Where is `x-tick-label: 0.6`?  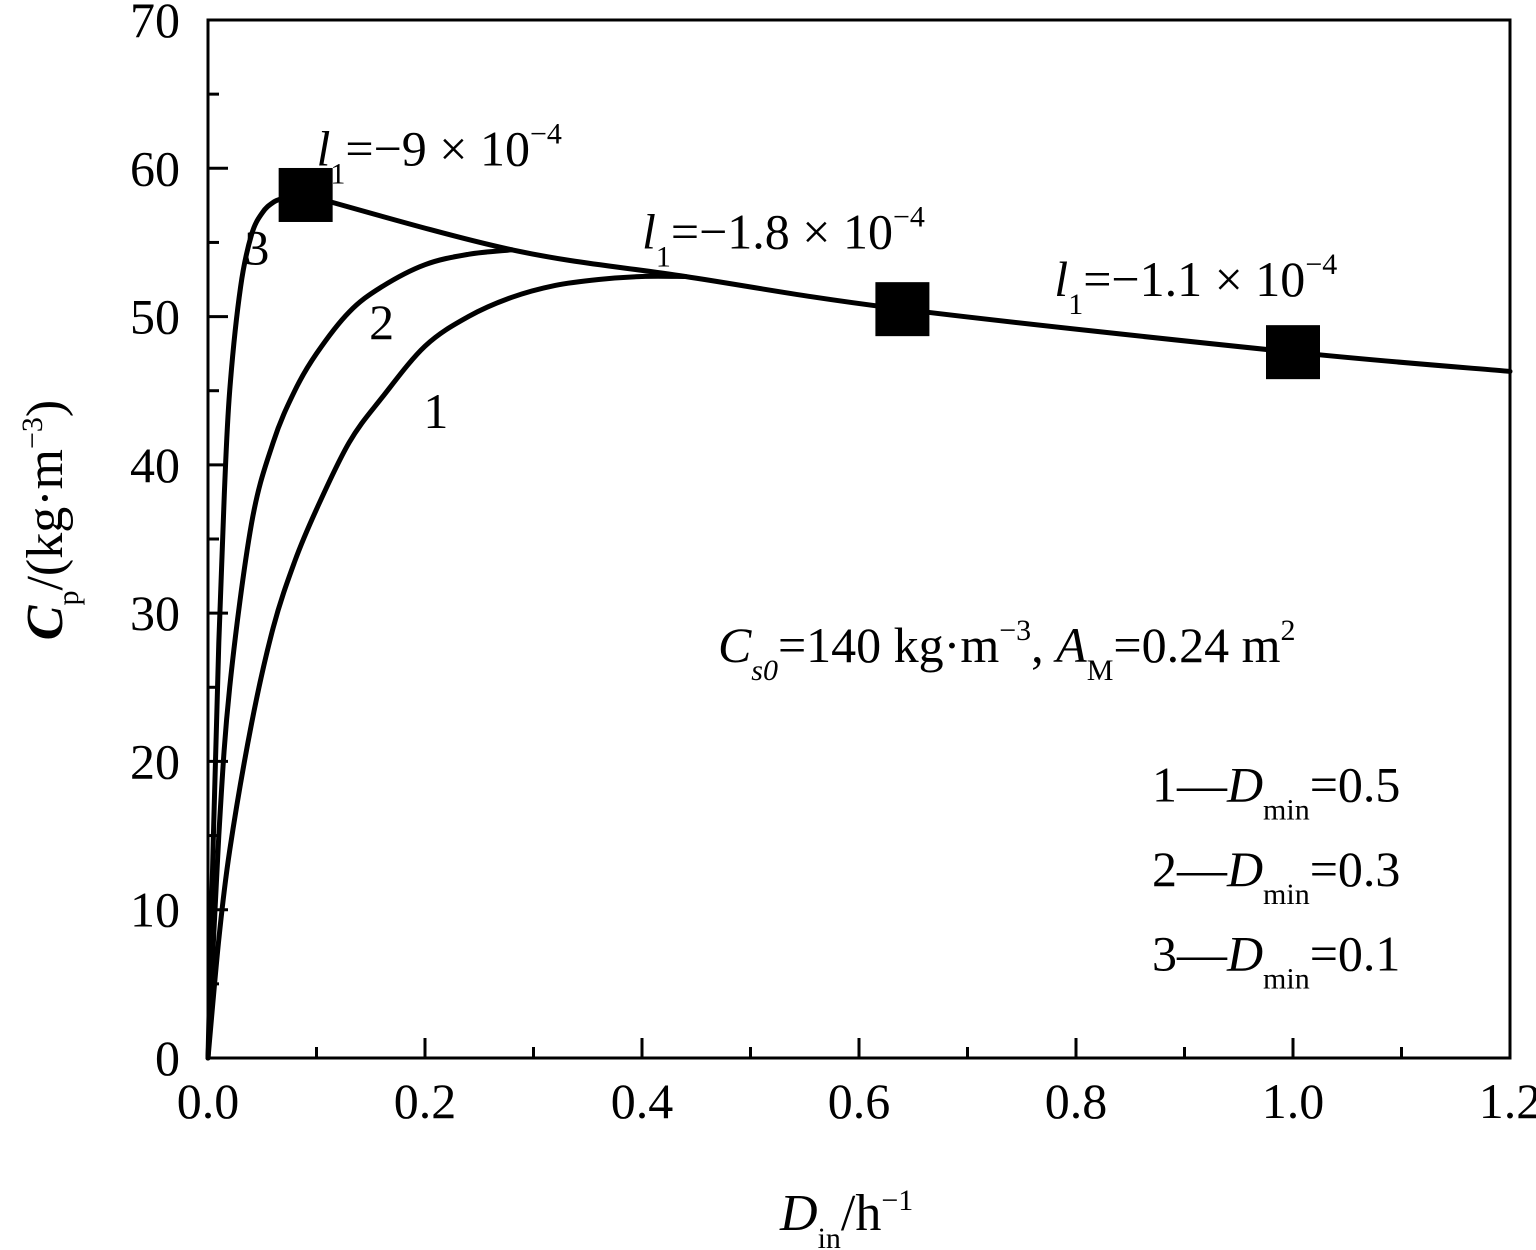 x-tick-label: 0.6 is located at coordinates (859, 1101).